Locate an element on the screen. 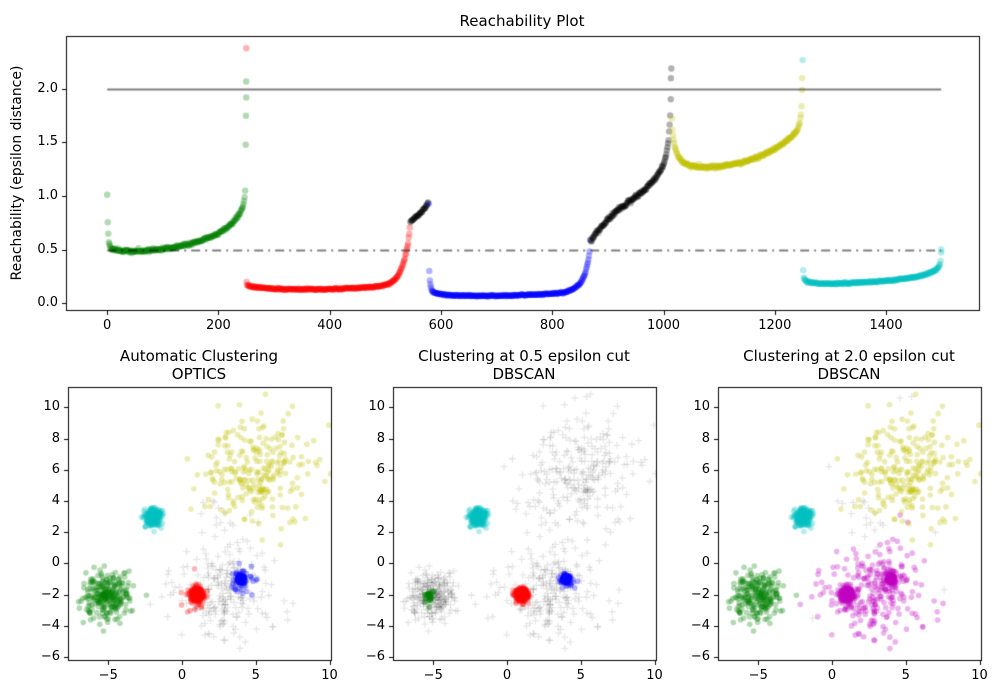 The width and height of the screenshot is (1000, 700). x-tick-label: 800 is located at coordinates (552, 325).